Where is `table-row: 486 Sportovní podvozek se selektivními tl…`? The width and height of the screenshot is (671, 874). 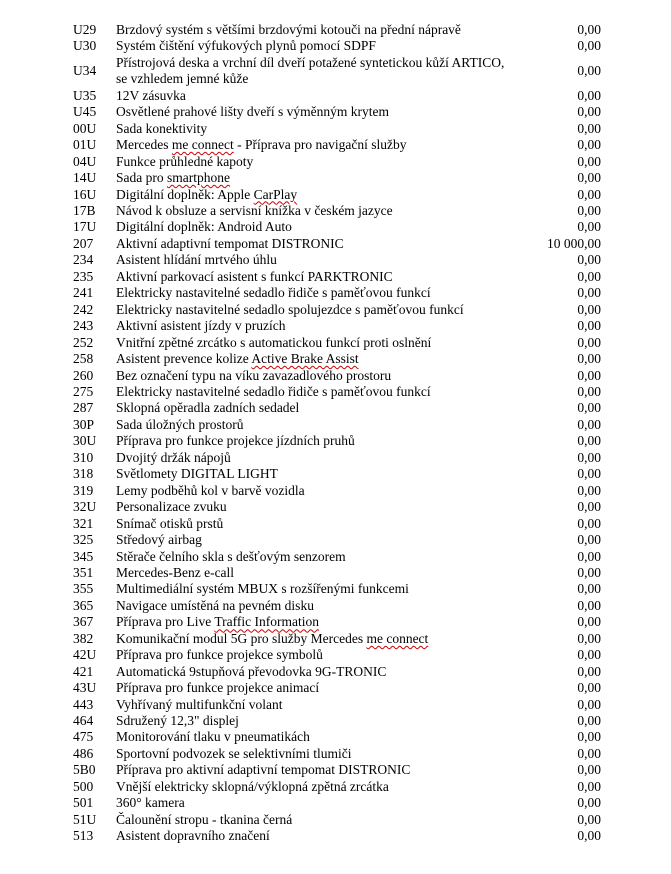
table-row: 486 Sportovní podvozek se selektivními tl… is located at coordinates (337, 754).